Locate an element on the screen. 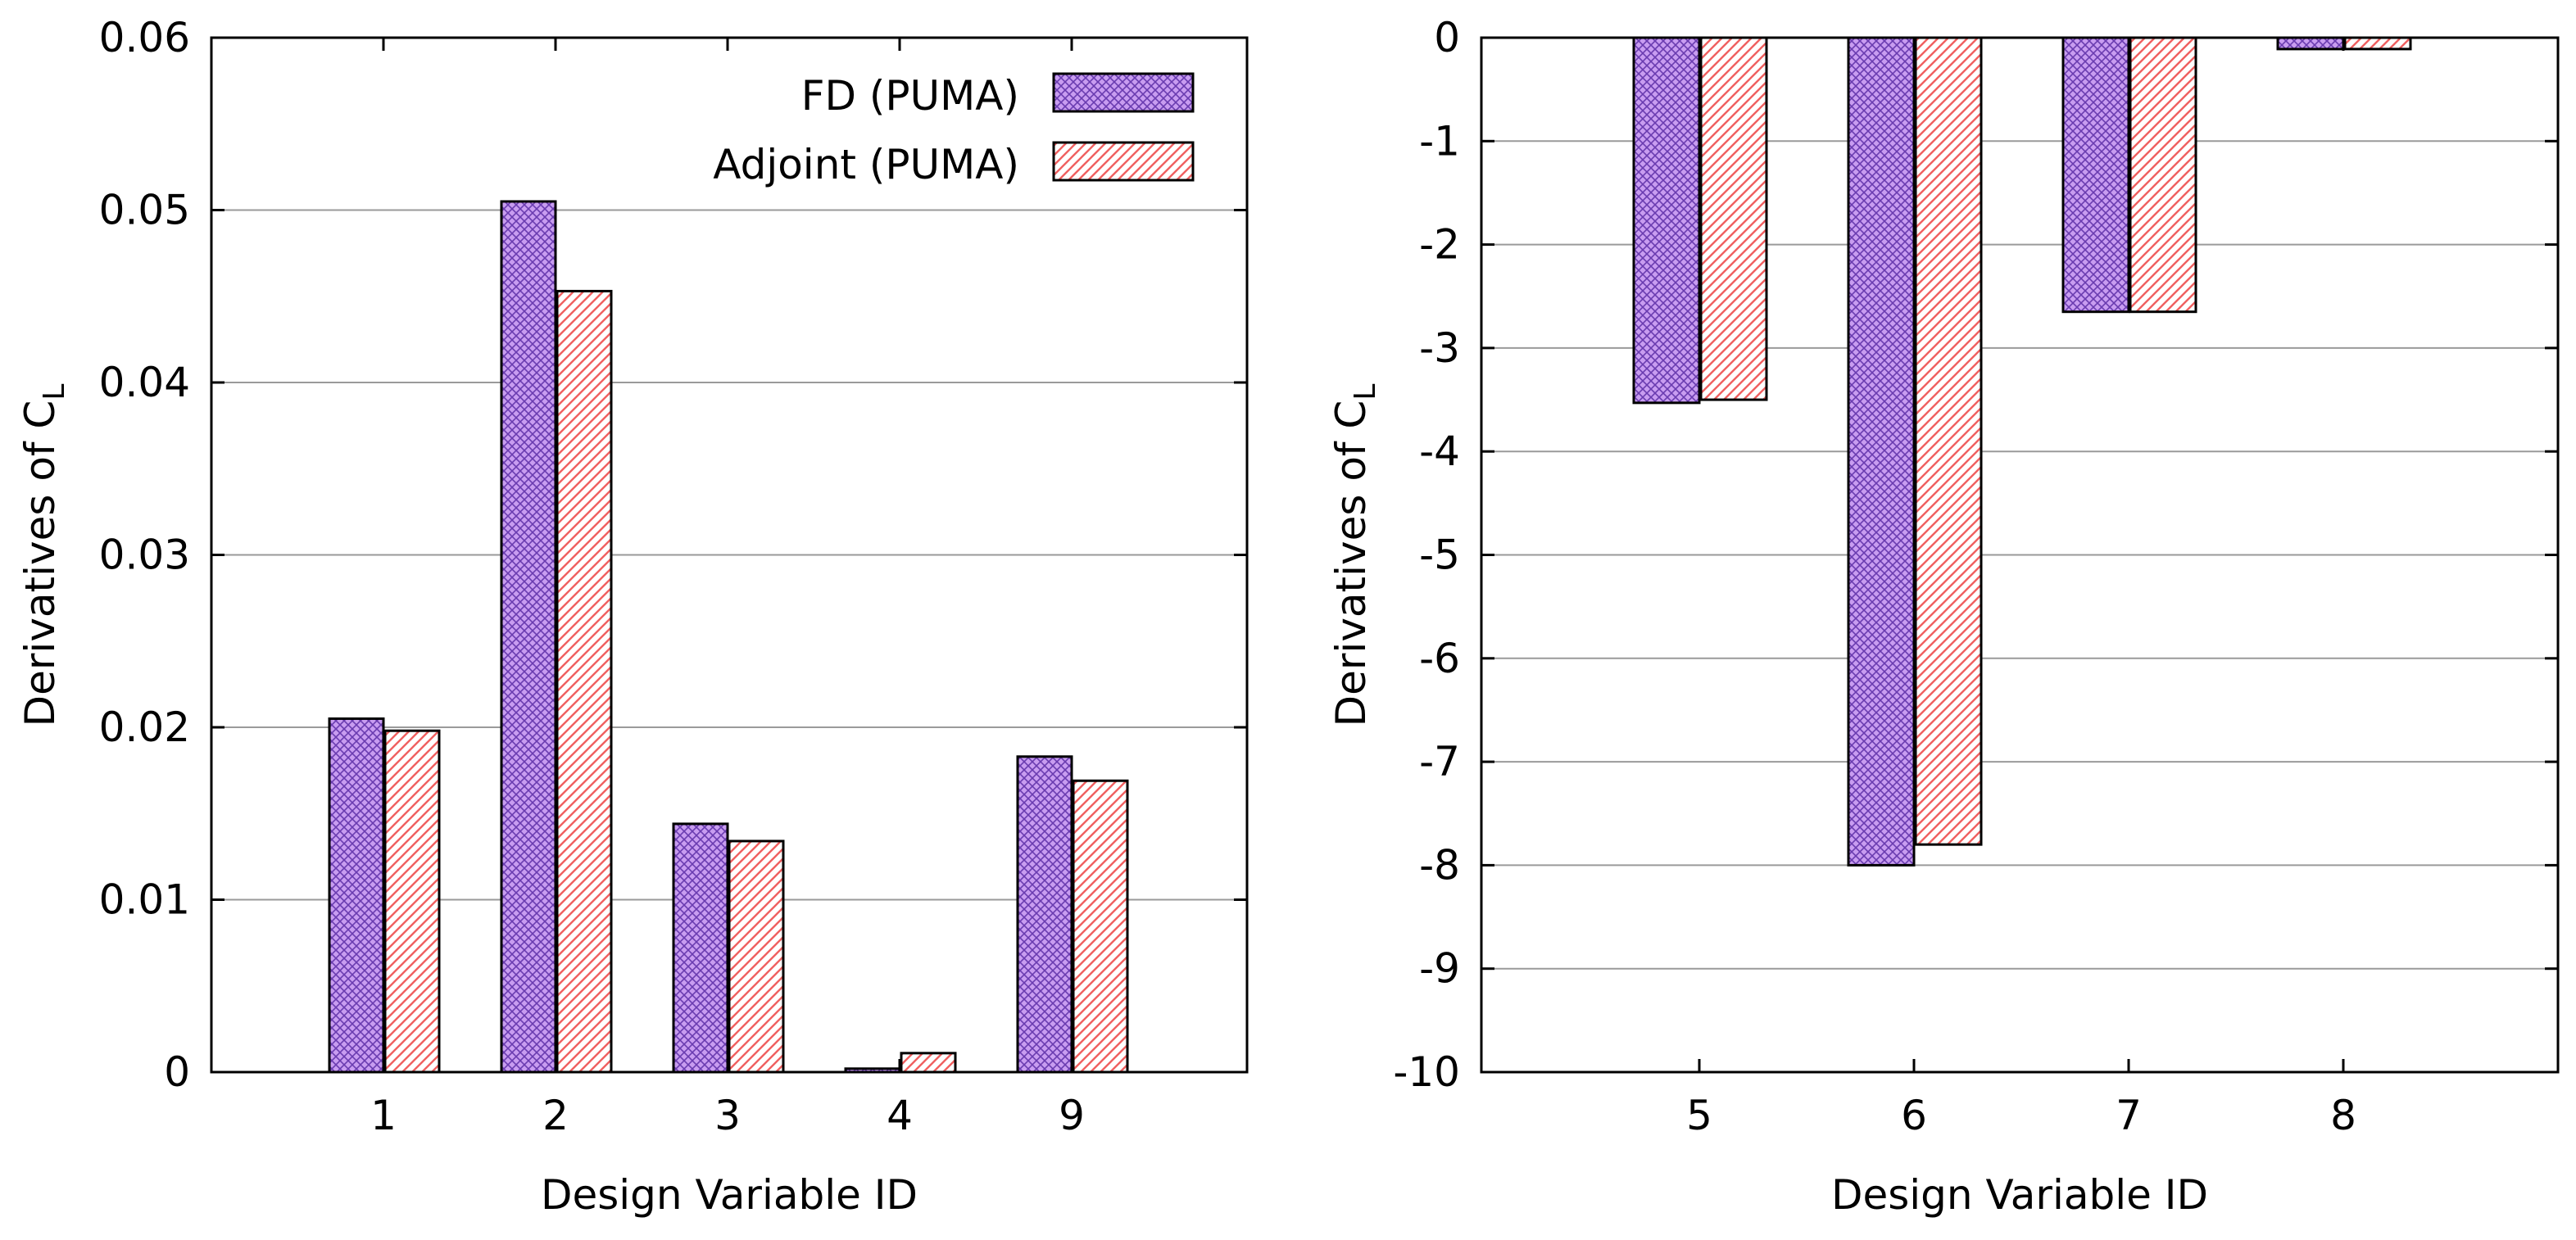 This screenshot has height=1240, width=2576. legend-swatch-adjoint is located at coordinates (1123, 161).